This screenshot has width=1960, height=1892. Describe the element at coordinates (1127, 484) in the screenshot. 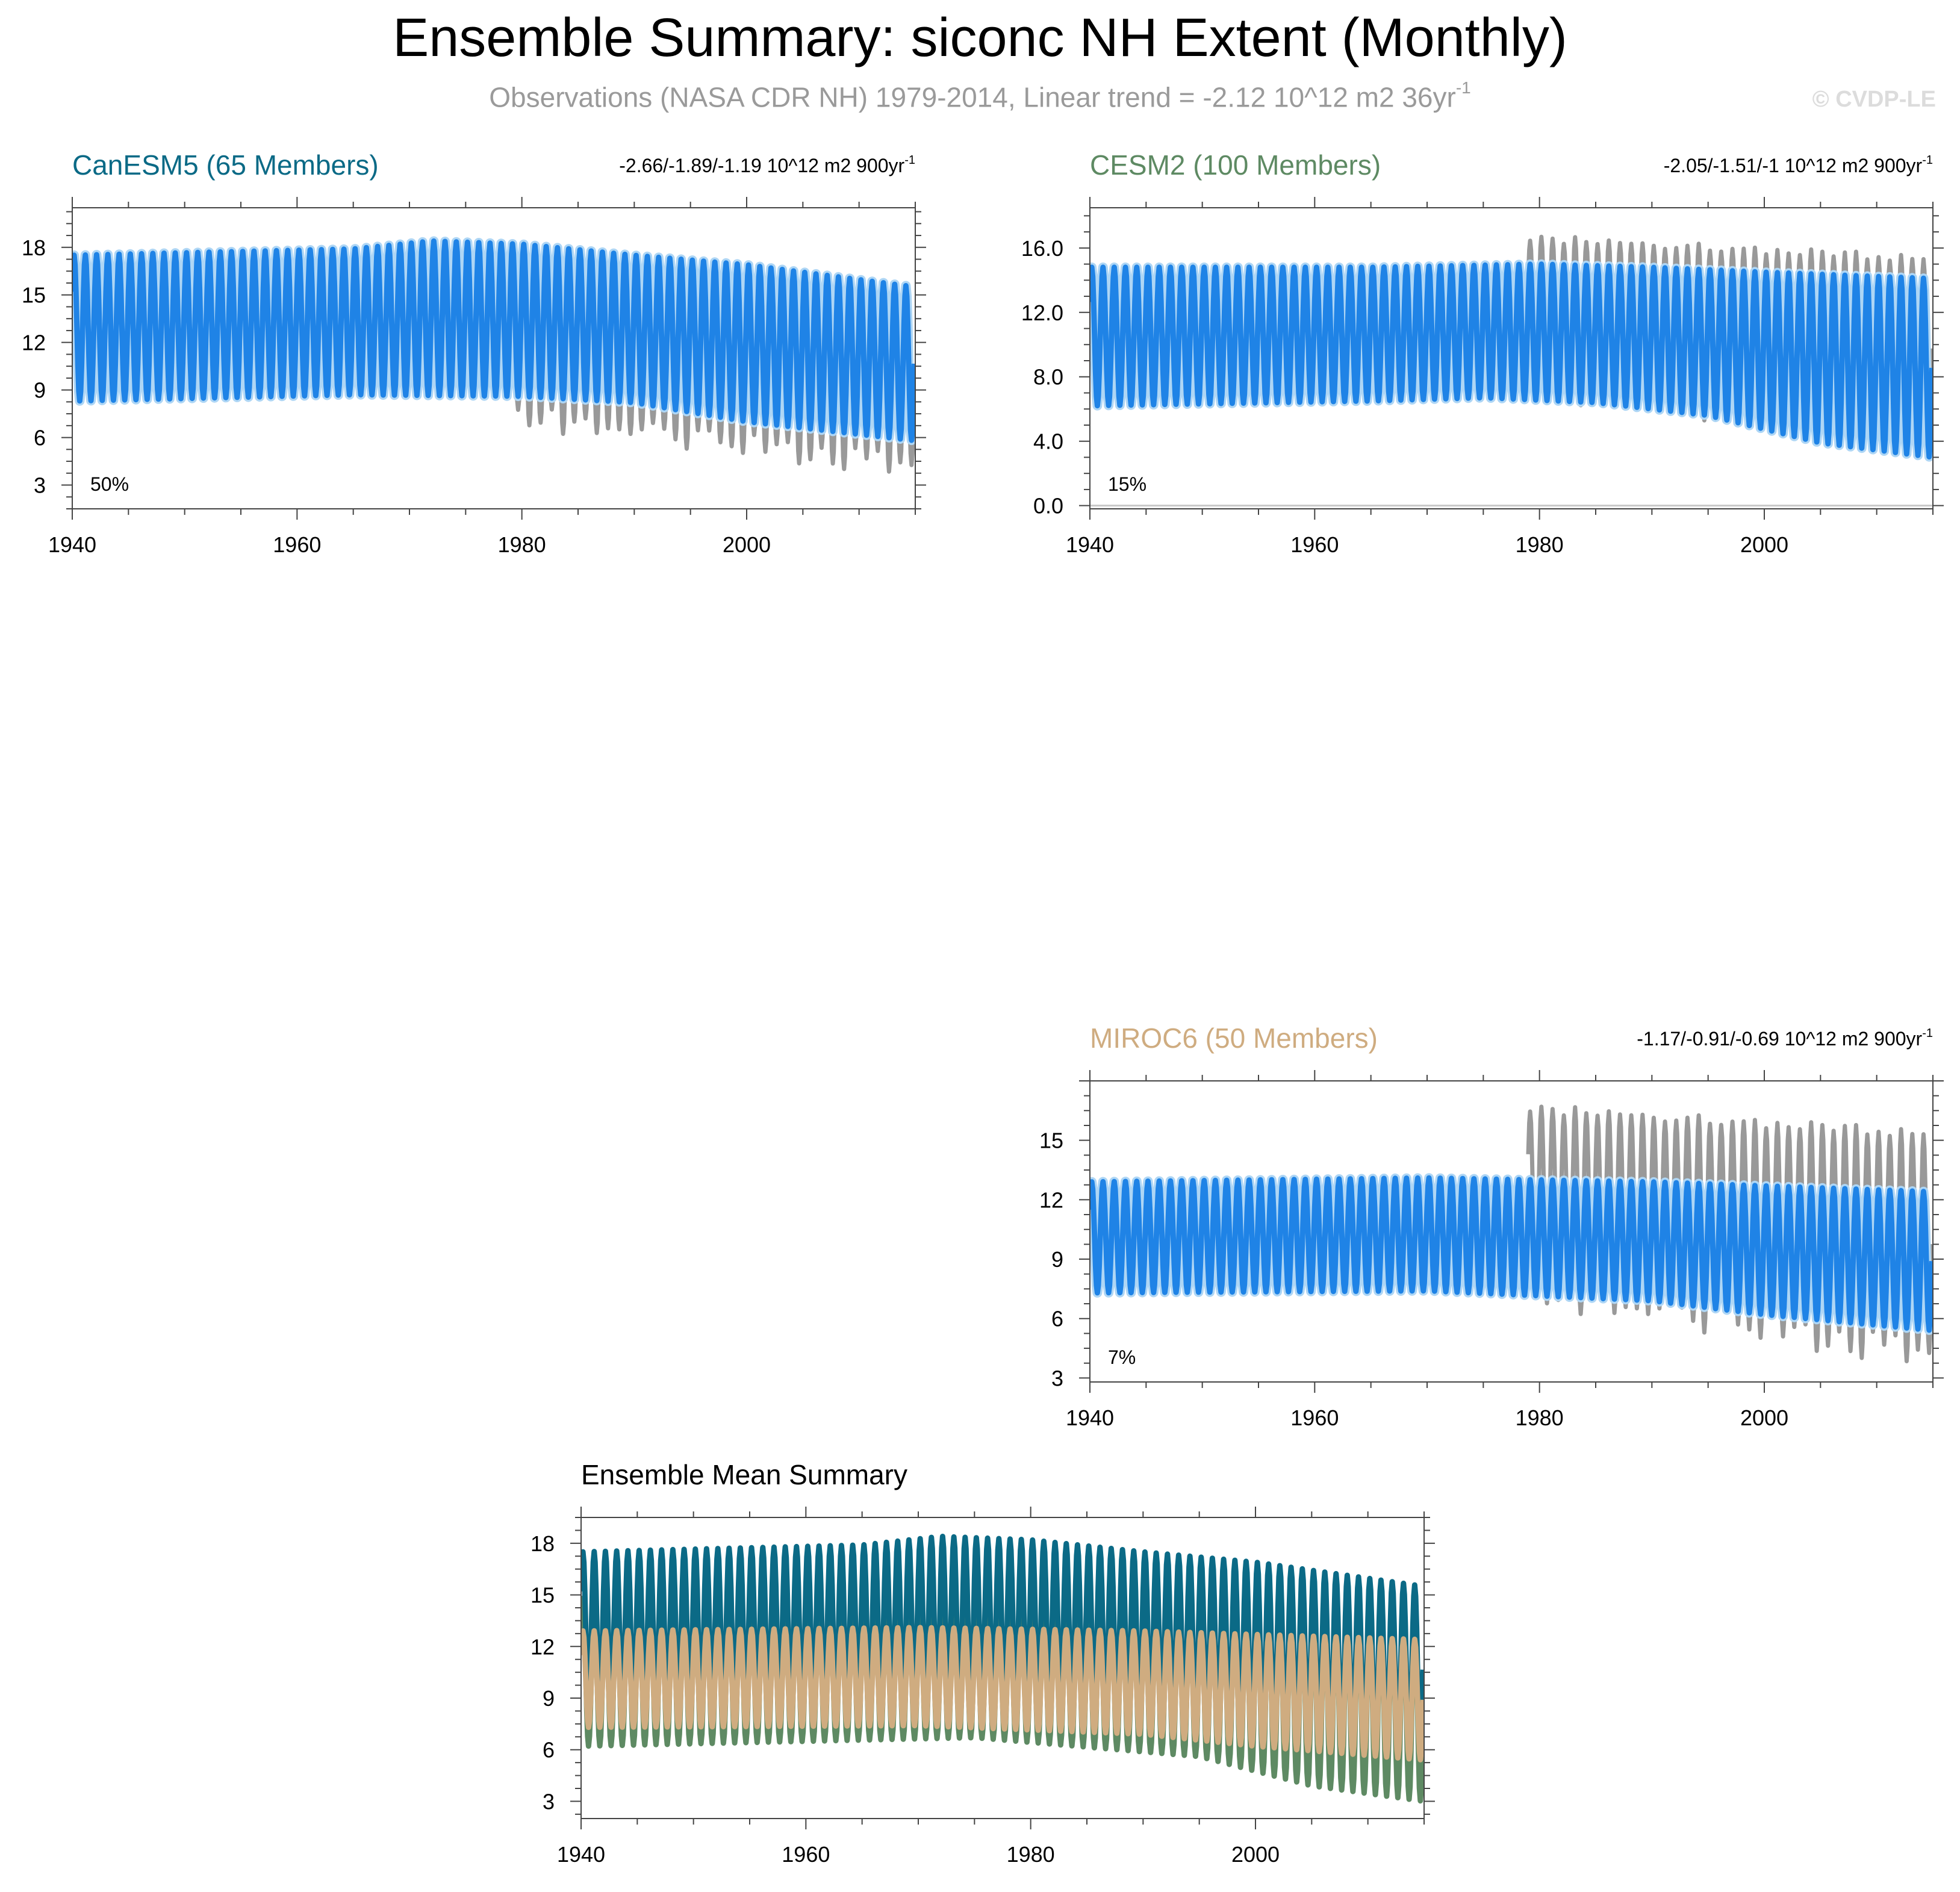

I see `percent-label: 15%` at that location.